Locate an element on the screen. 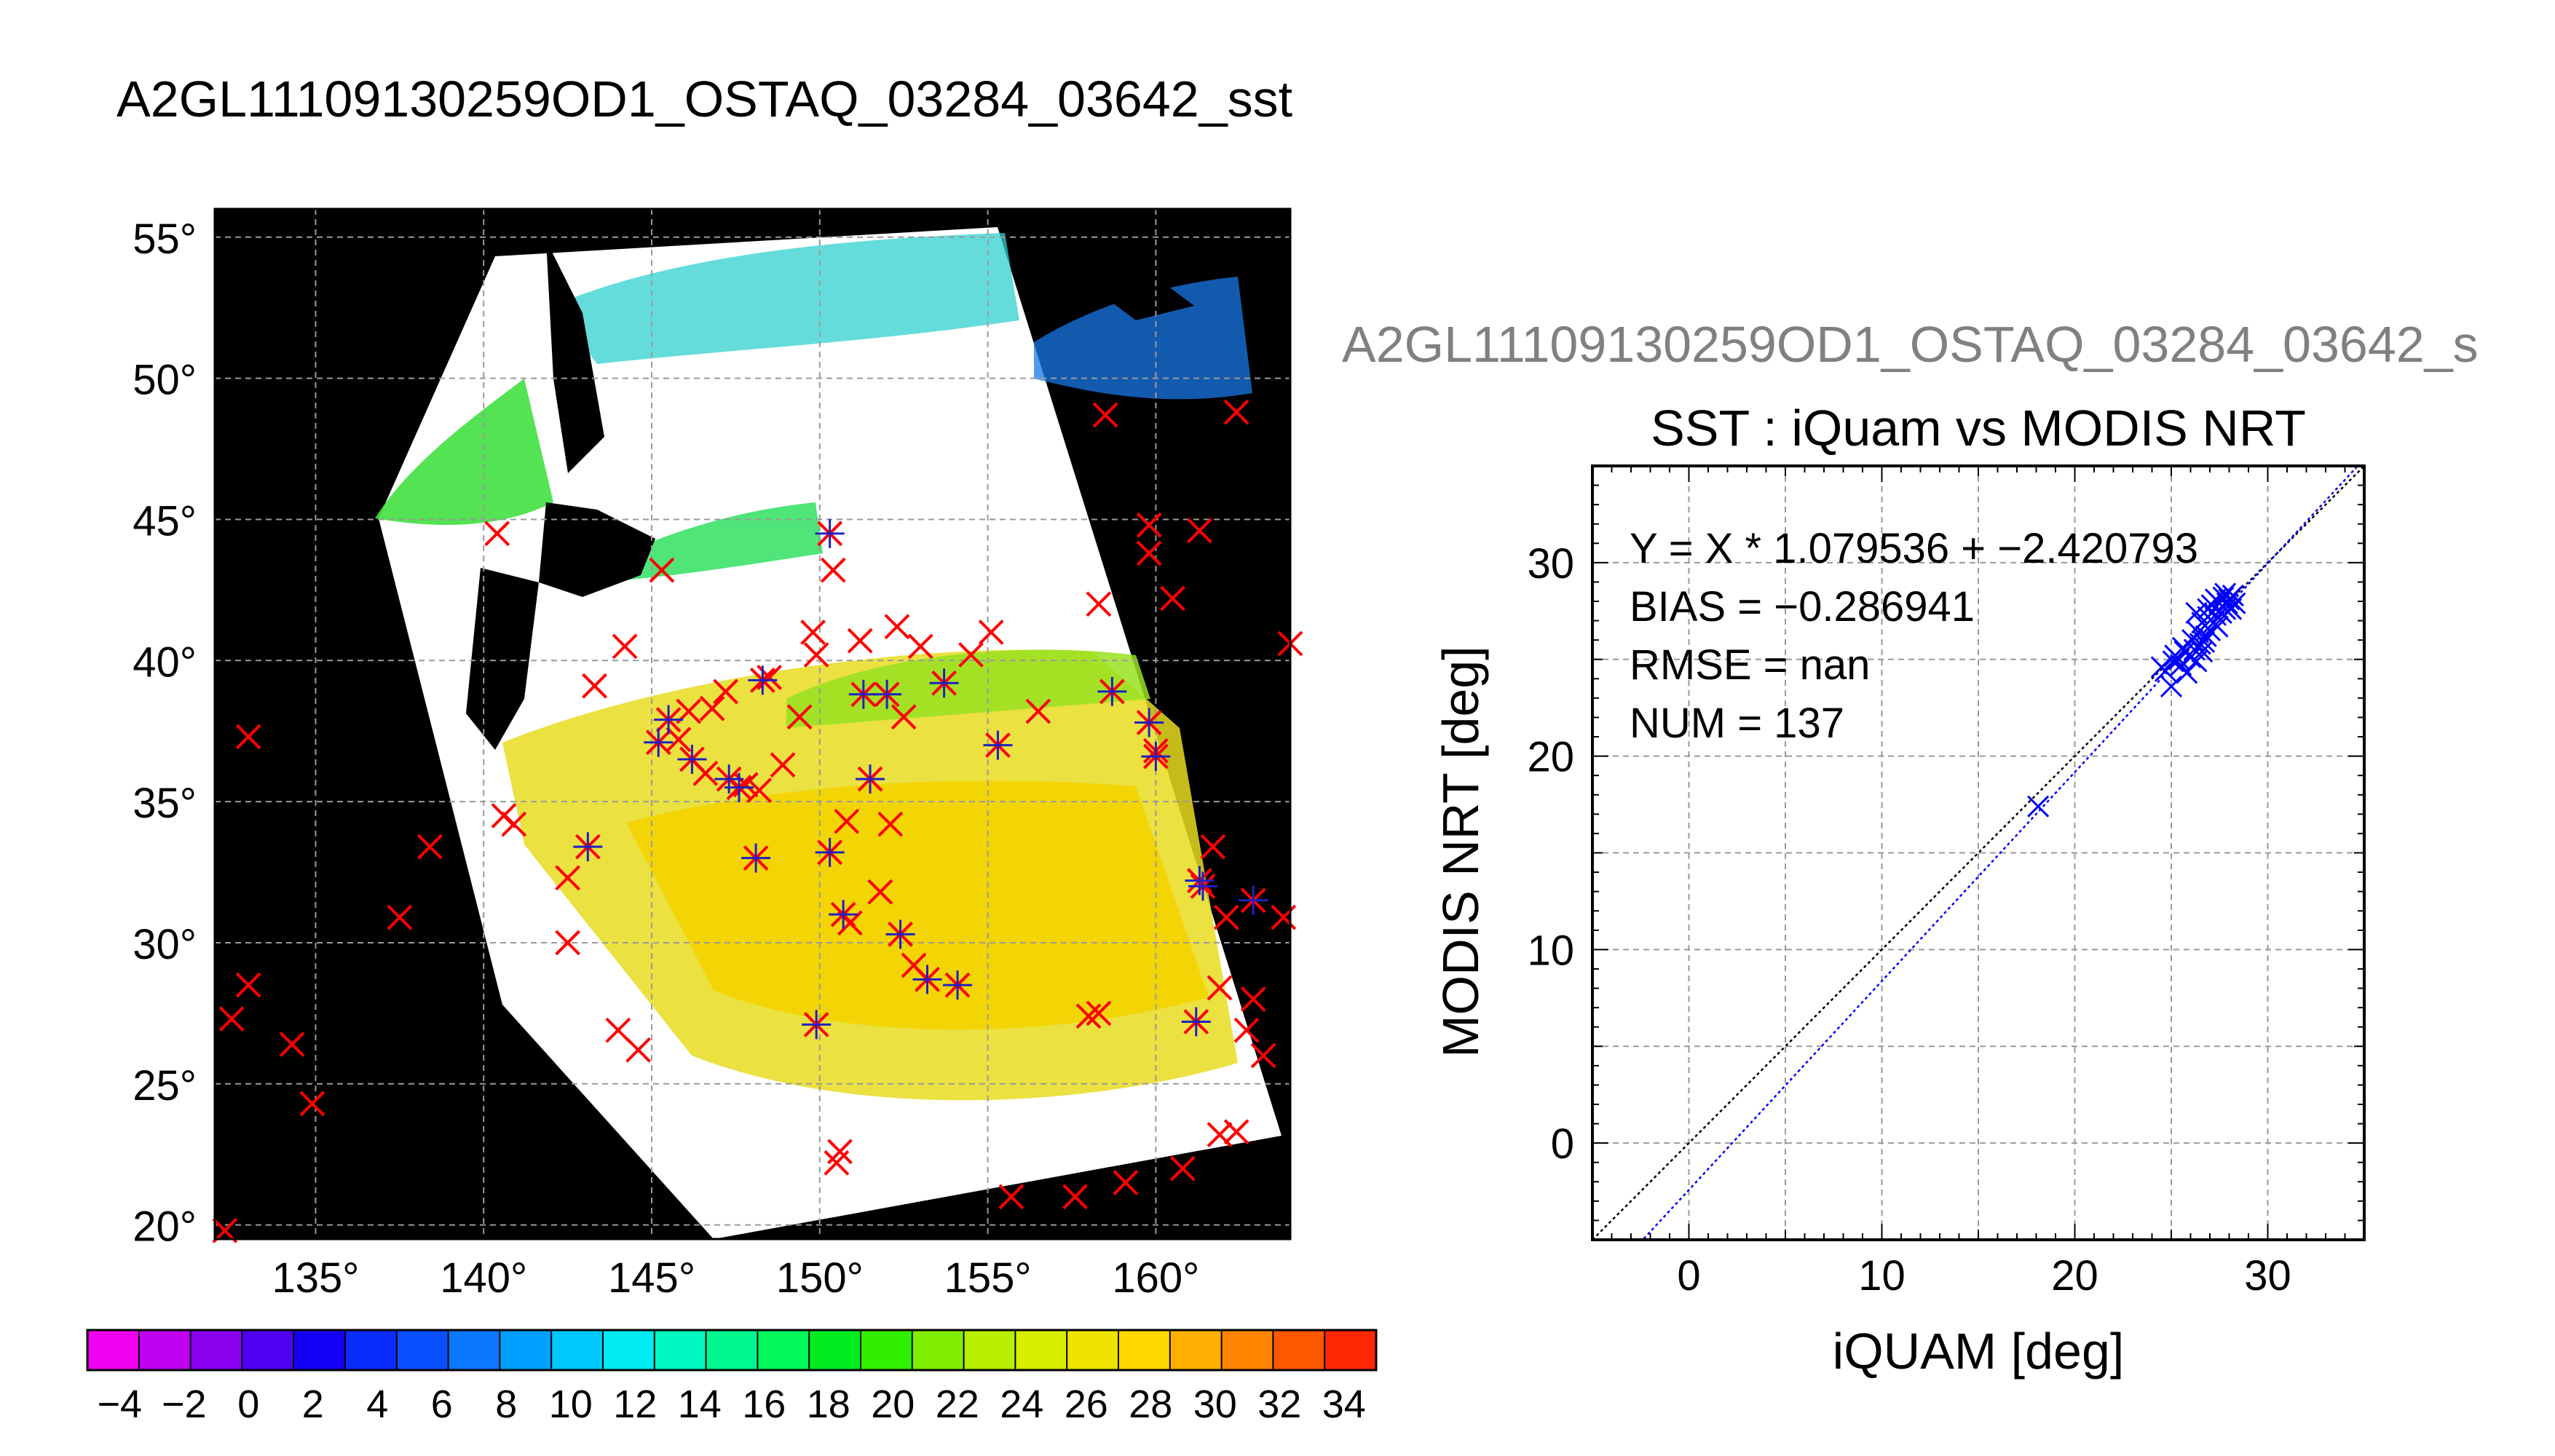  swath-blue-north is located at coordinates (1143, 338).